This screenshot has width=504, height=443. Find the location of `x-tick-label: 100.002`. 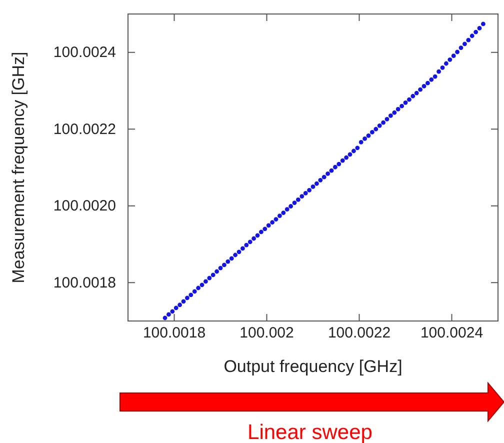

x-tick-label: 100.002 is located at coordinates (267, 333).